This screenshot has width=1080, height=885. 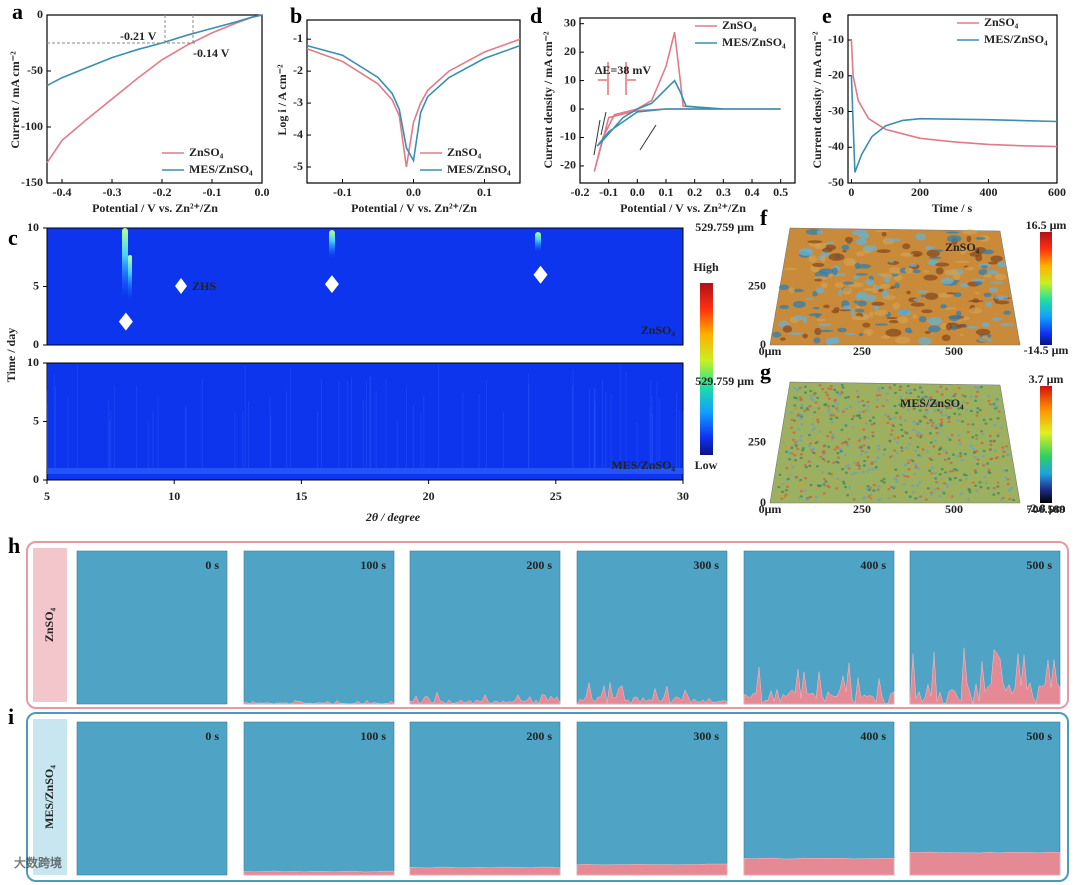 I want to click on y-tick-label: 5, so click(x=36, y=285).